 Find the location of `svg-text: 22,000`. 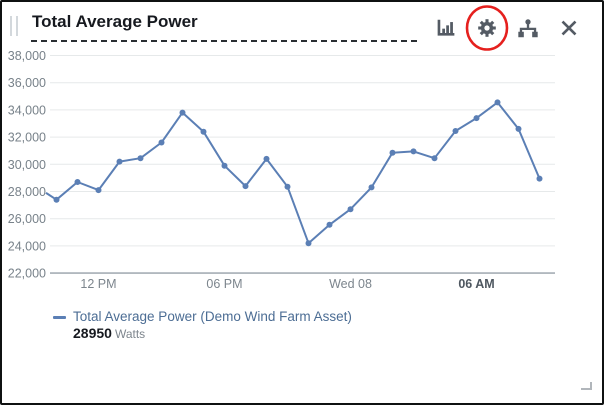

svg-text: 22,000 is located at coordinates (27, 274).